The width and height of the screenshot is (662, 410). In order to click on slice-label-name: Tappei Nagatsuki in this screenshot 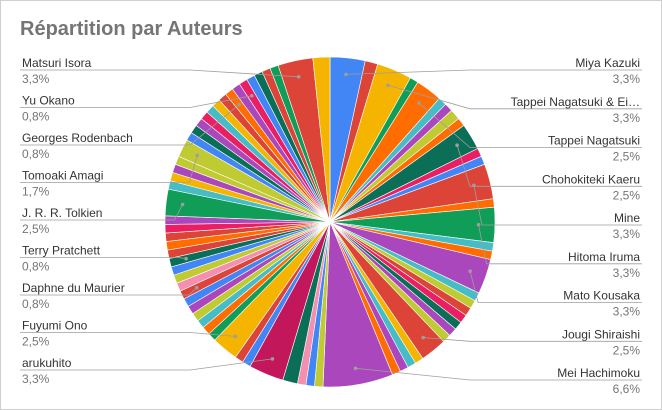, I will do `click(594, 141)`.